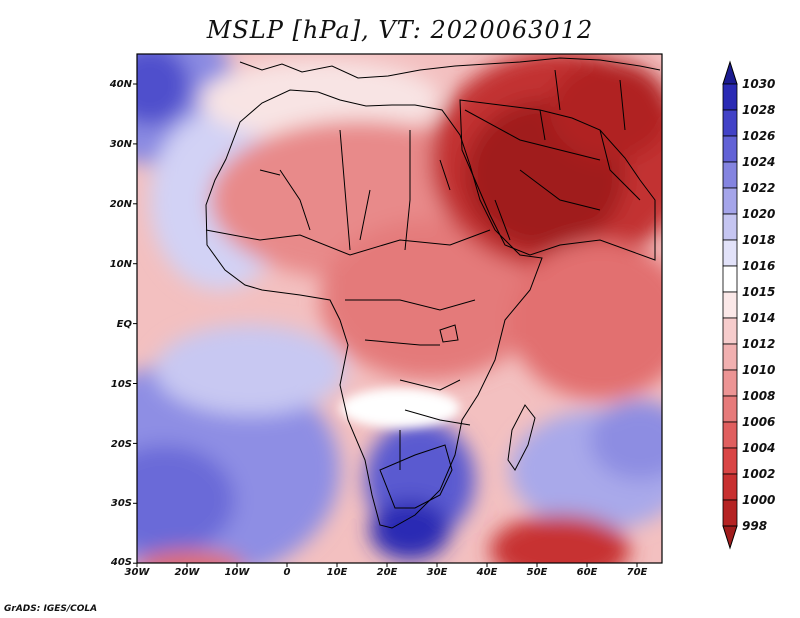 The height and width of the screenshot is (618, 800). What do you see at coordinates (449, 333) in the screenshot?
I see `lake-victoria` at bounding box center [449, 333].